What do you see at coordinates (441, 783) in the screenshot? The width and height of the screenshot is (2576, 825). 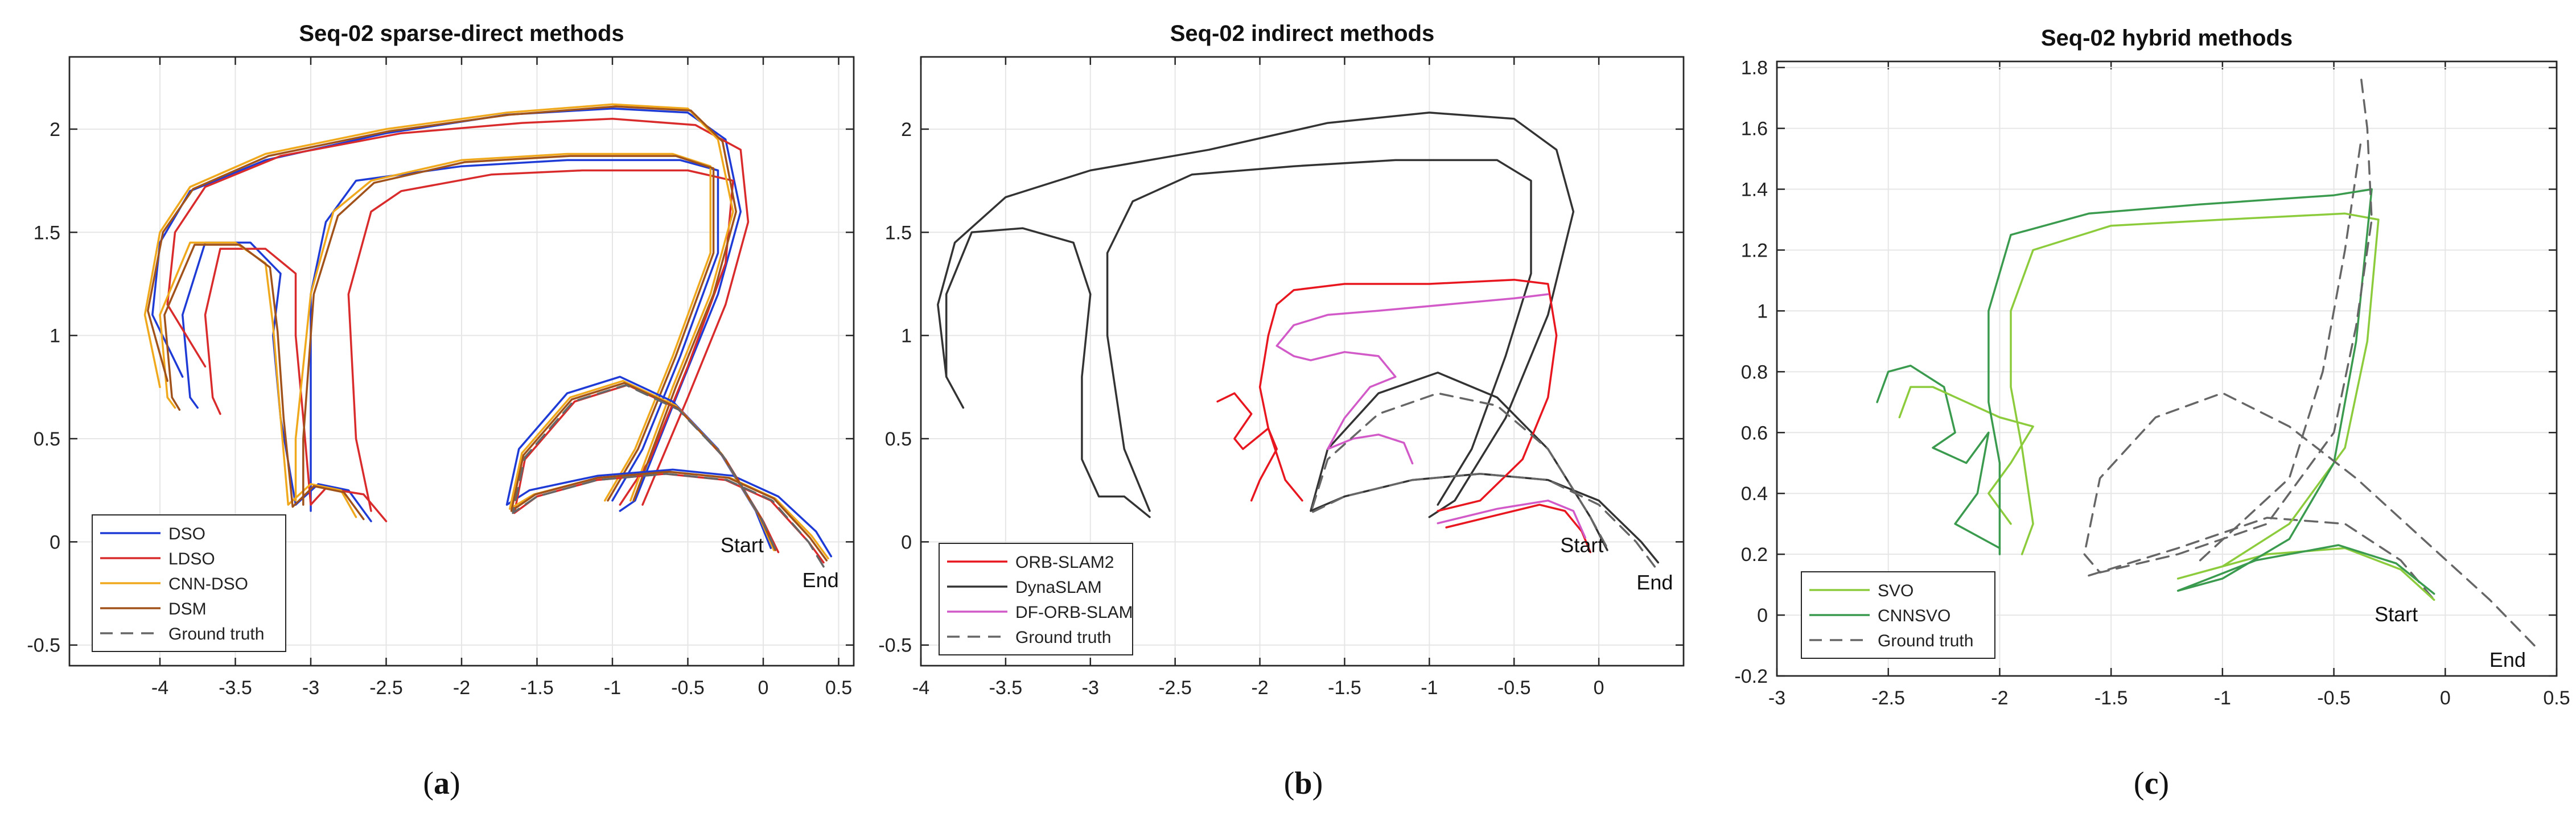 I see `panel-caption: (a)` at bounding box center [441, 783].